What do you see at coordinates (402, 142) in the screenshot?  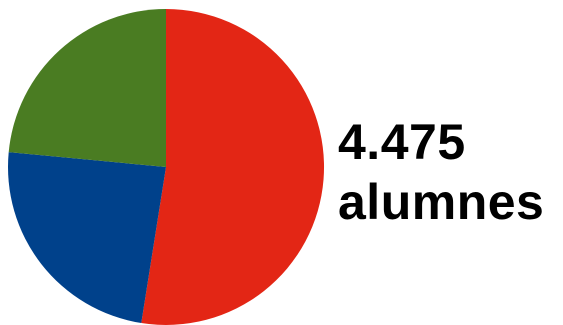 I see `total-students-number: 4.475` at bounding box center [402, 142].